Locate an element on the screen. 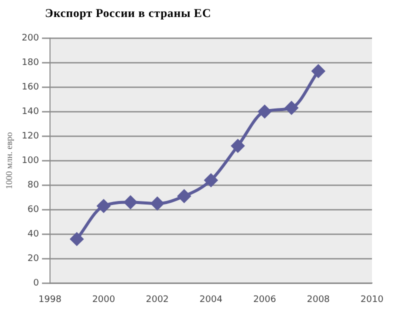 The height and width of the screenshot is (321, 412). x-tick-label: 1998 is located at coordinates (50, 299).